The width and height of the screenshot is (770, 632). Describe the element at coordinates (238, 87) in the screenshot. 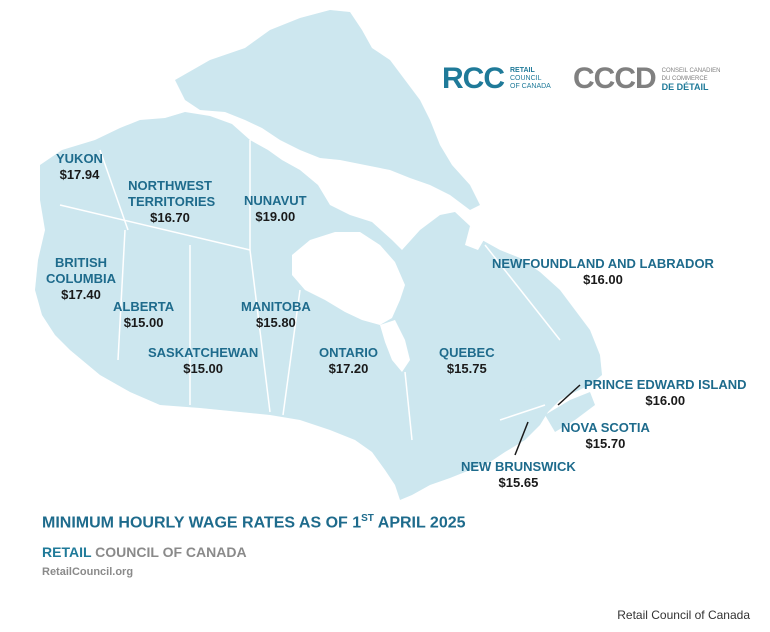

I see `small-island-a` at that location.